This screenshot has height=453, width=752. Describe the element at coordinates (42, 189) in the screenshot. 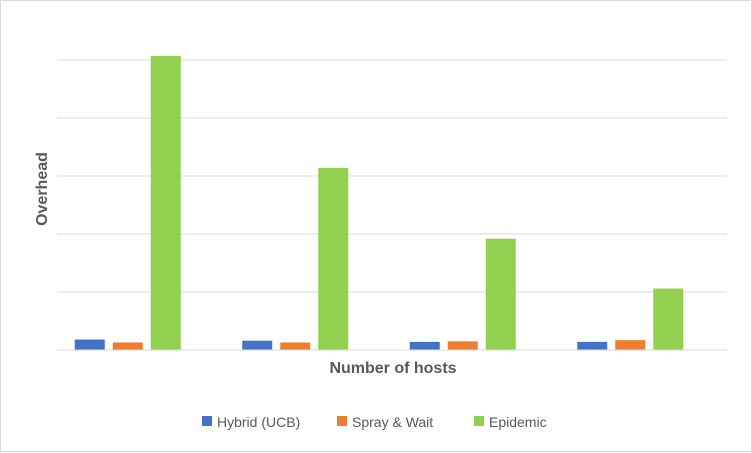

I see `y-axis-title: Overhead` at that location.